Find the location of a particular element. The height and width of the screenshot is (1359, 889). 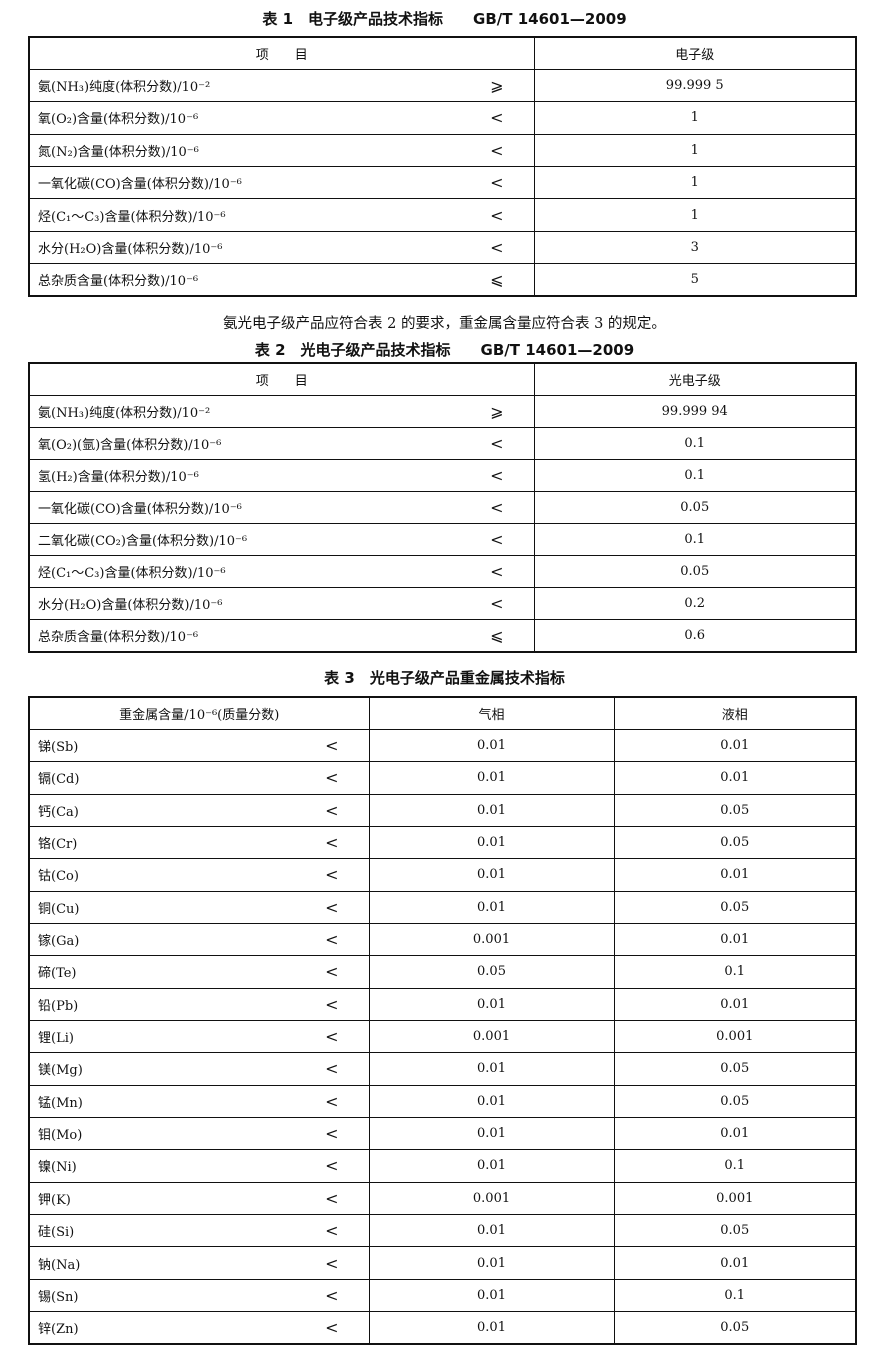

table-row: < 氢(H₂)含量(体积分数)/10⁻⁶ 0.1 is located at coordinates (442, 475).